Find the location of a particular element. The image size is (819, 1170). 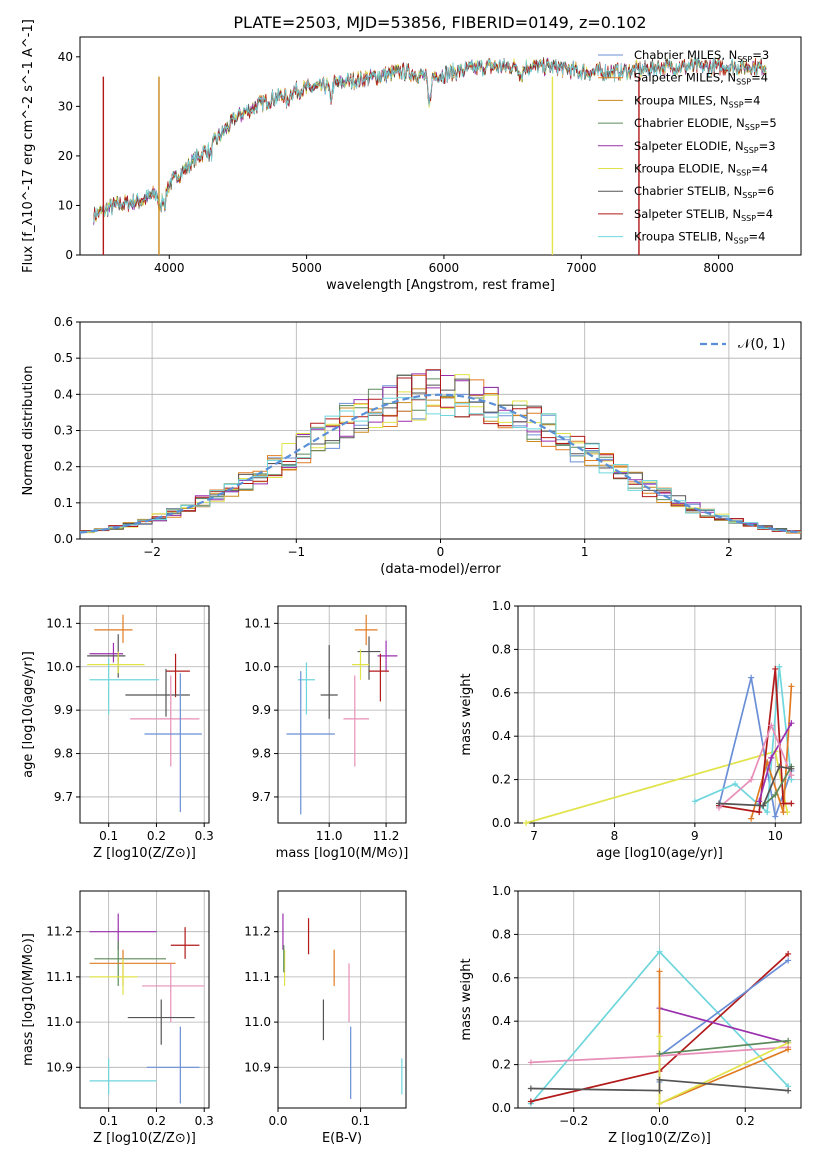

y-tick-label: 20 is located at coordinates (65, 156).